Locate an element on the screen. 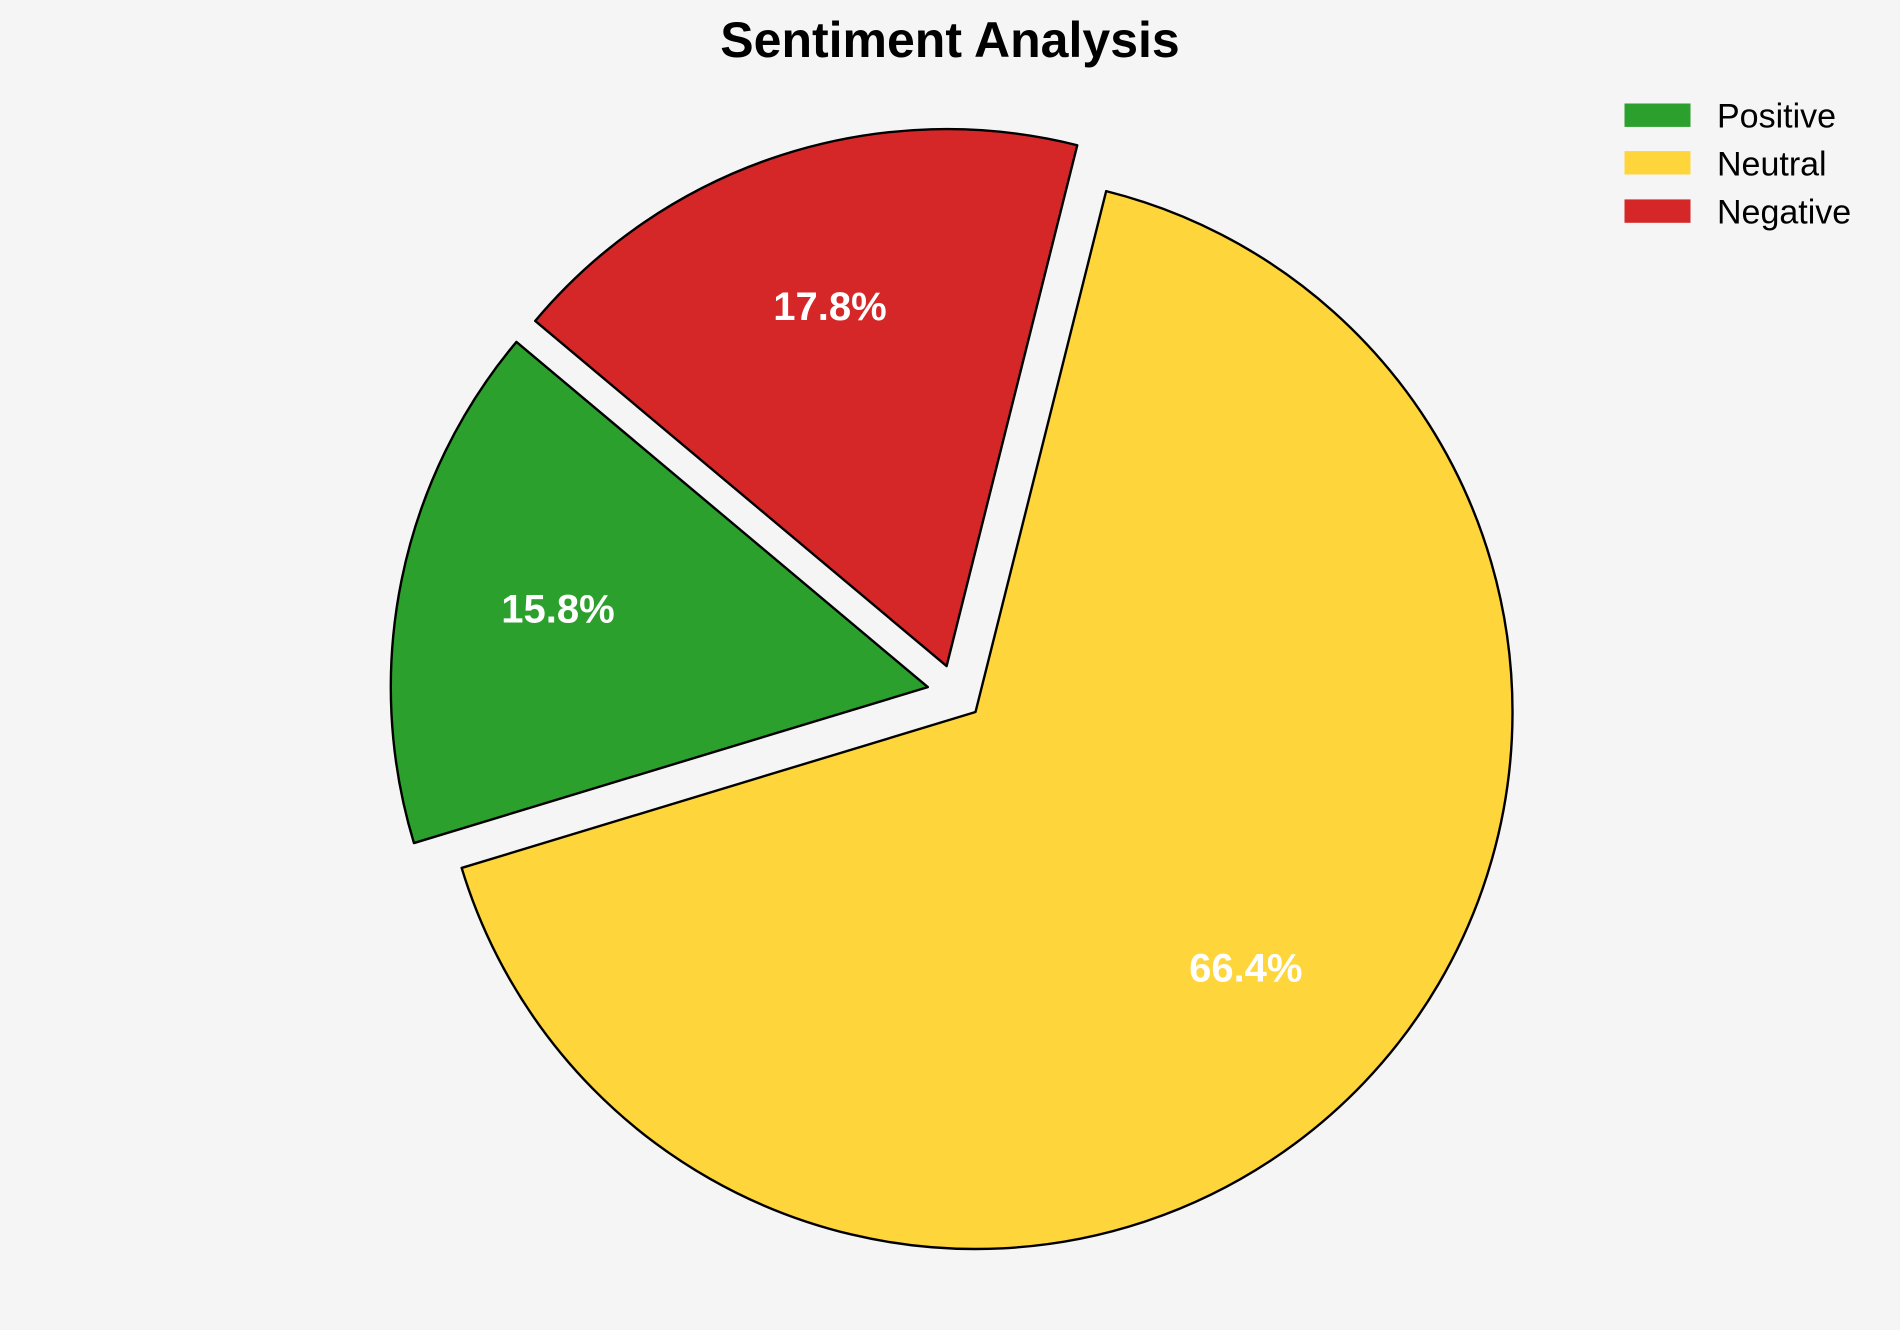 The height and width of the screenshot is (1330, 1900). svg-text: Sentiment Analysis is located at coordinates (949, 40).